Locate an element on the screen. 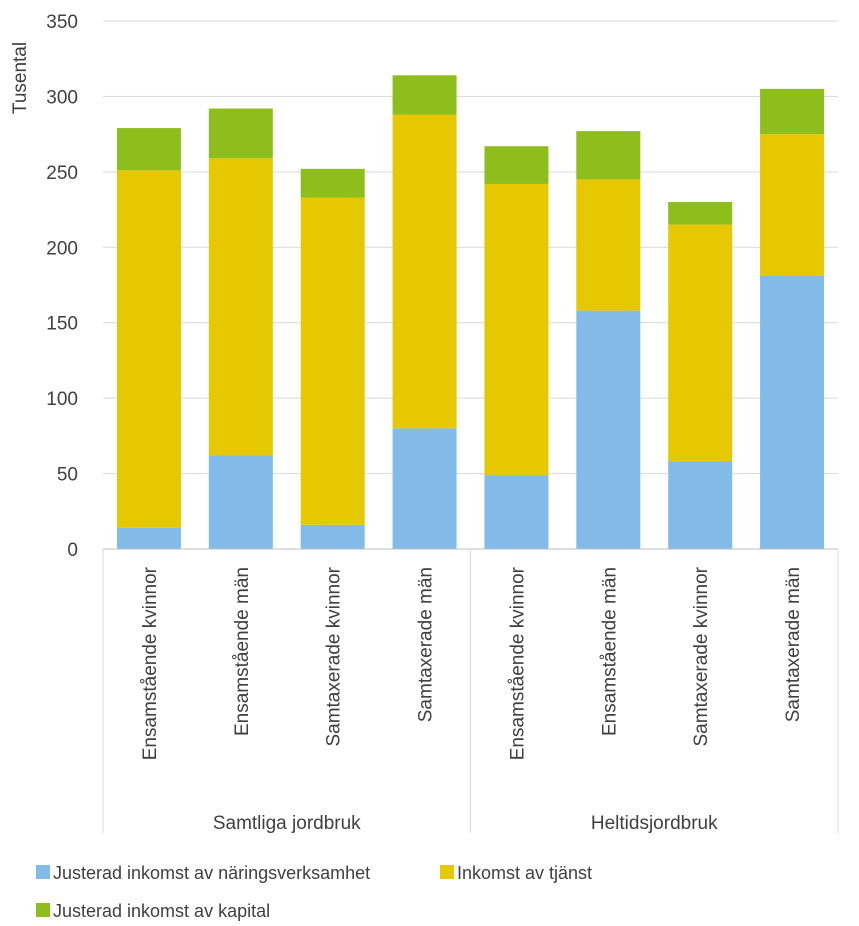 The width and height of the screenshot is (859, 926). y-tick-label: 350 is located at coordinates (62, 22).